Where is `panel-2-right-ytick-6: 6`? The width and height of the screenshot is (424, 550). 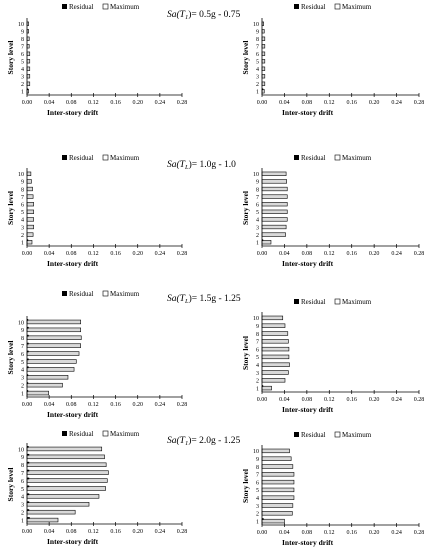 panel-2-right-ytick-6: 6 is located at coordinates (257, 206).